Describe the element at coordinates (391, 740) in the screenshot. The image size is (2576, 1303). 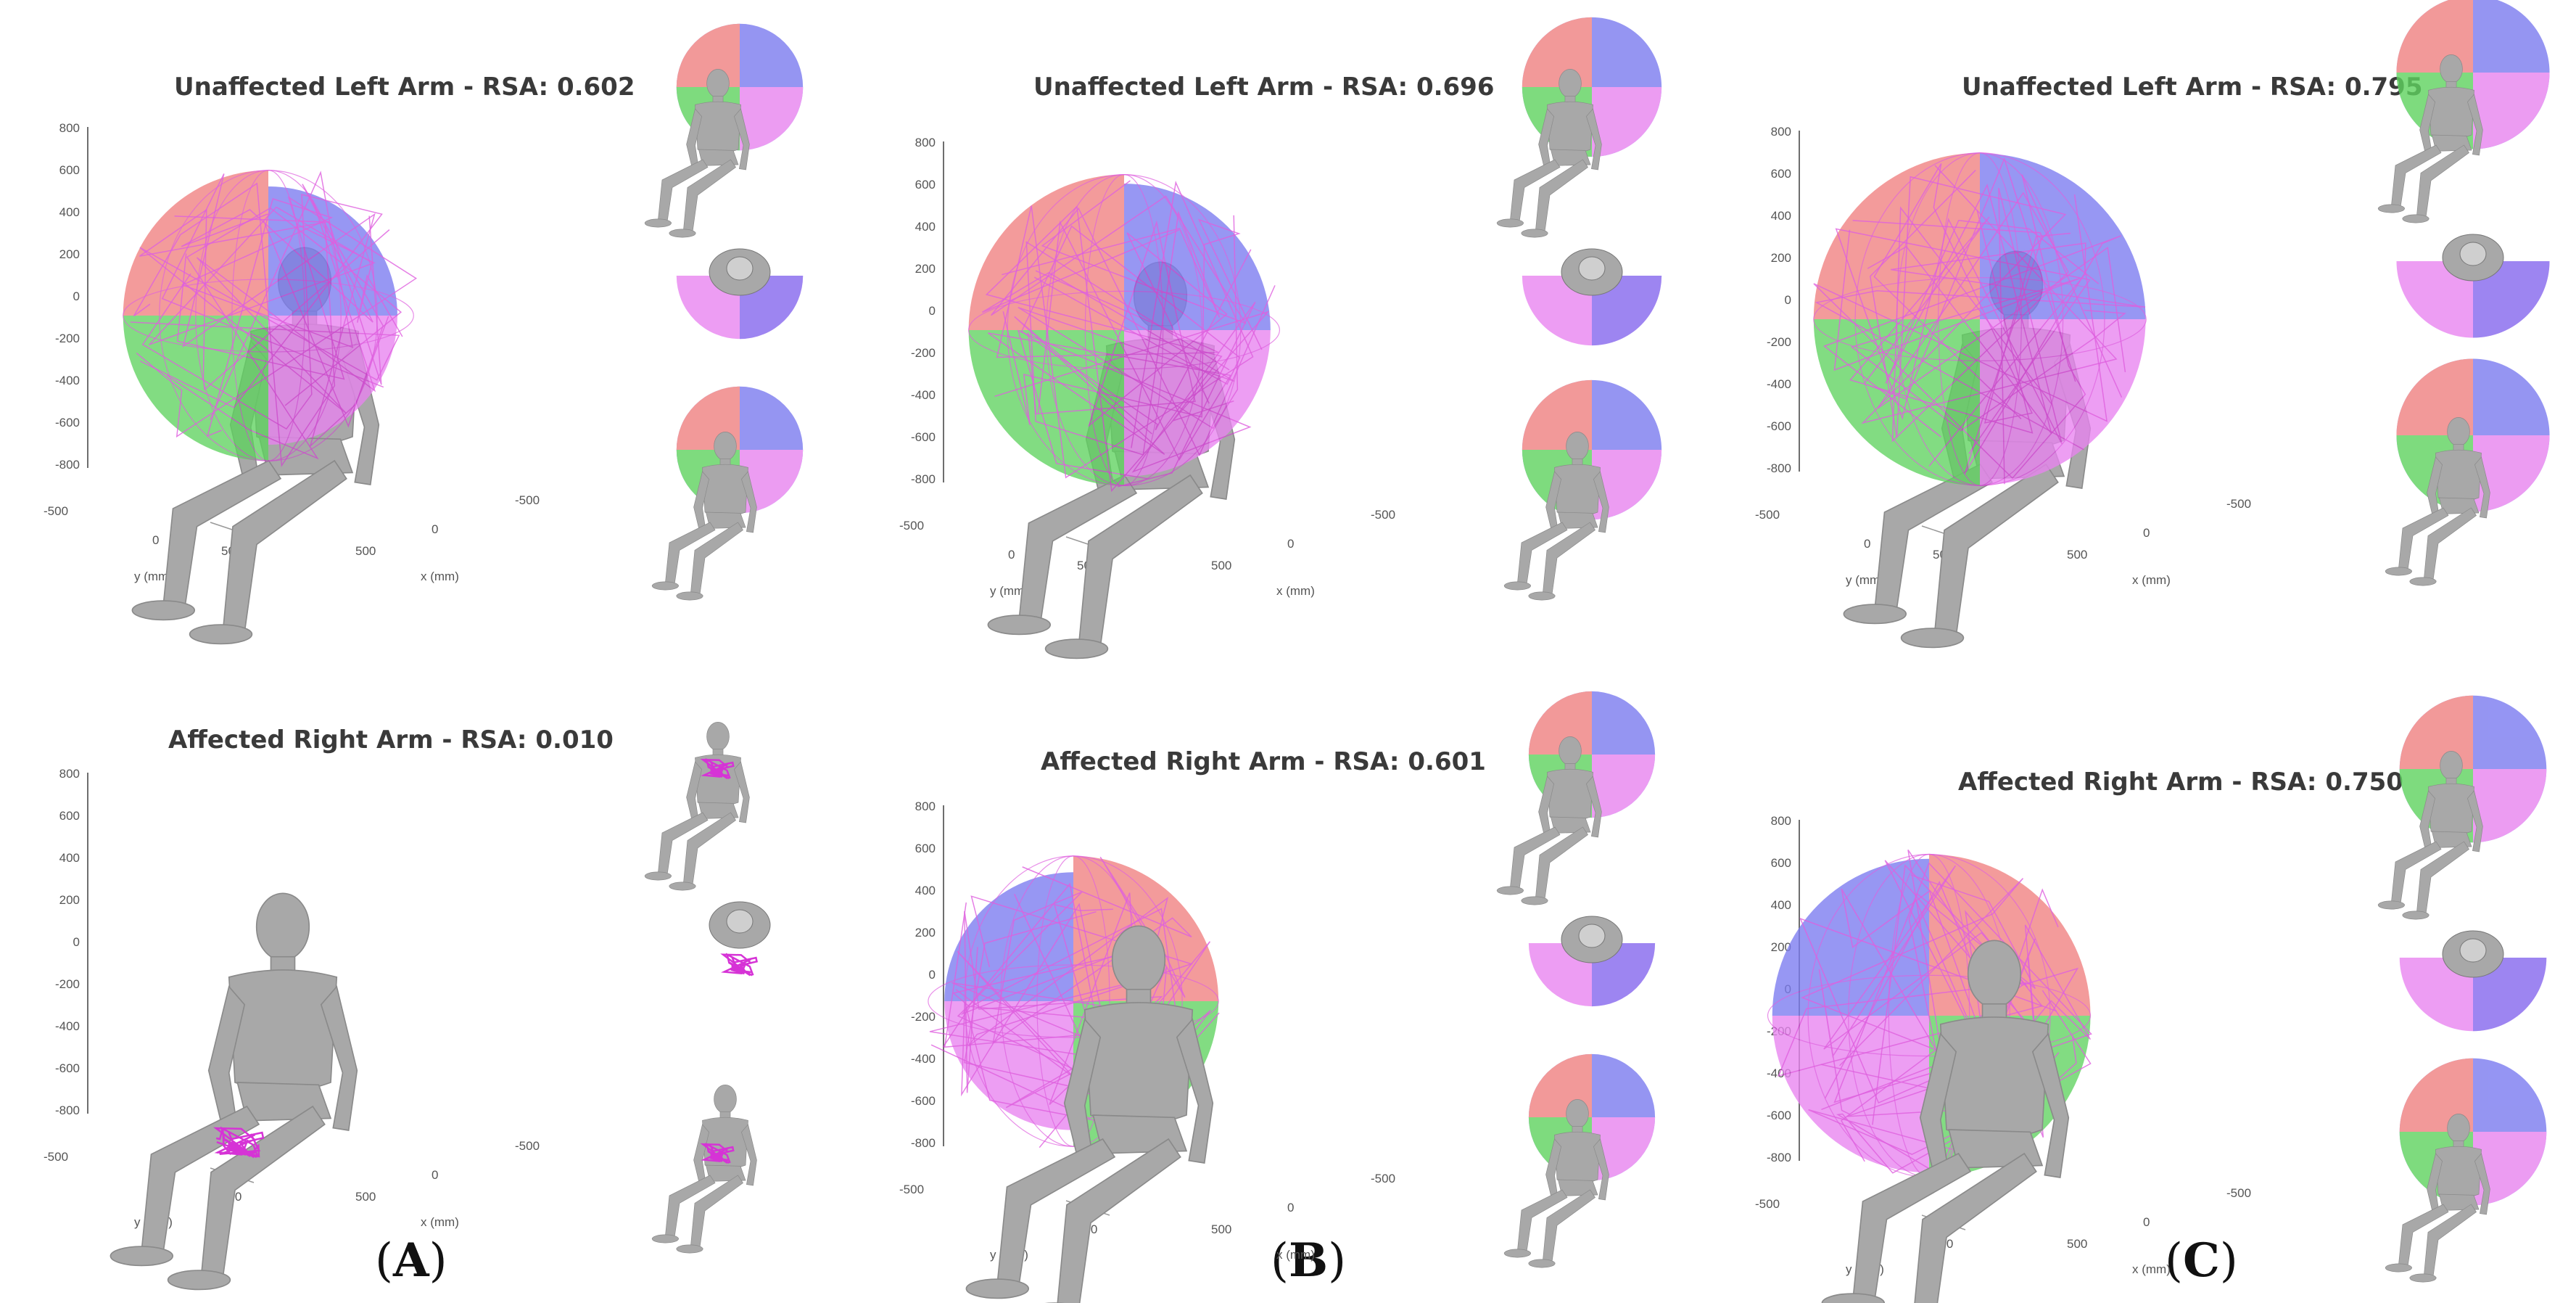
I see `plot-title: Affected Right Arm - RSA: 0.010` at that location.